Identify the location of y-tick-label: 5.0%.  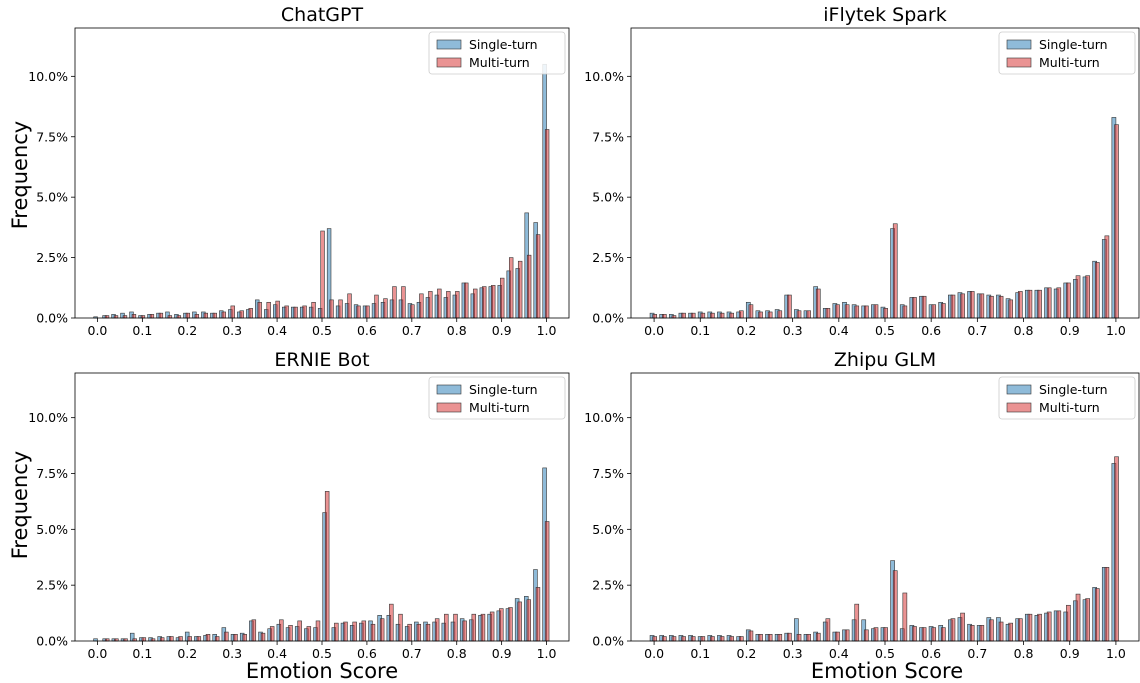
(608, 529).